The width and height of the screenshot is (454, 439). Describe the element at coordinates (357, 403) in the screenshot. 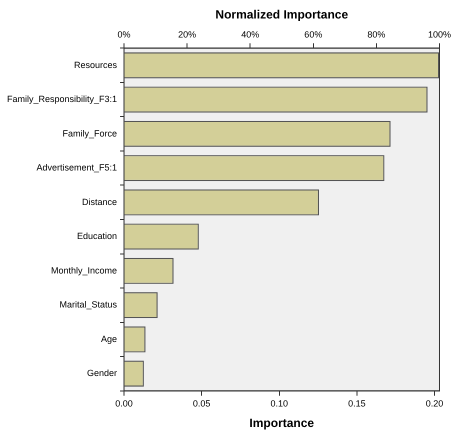

I see `x-tick-label: 0.15` at that location.